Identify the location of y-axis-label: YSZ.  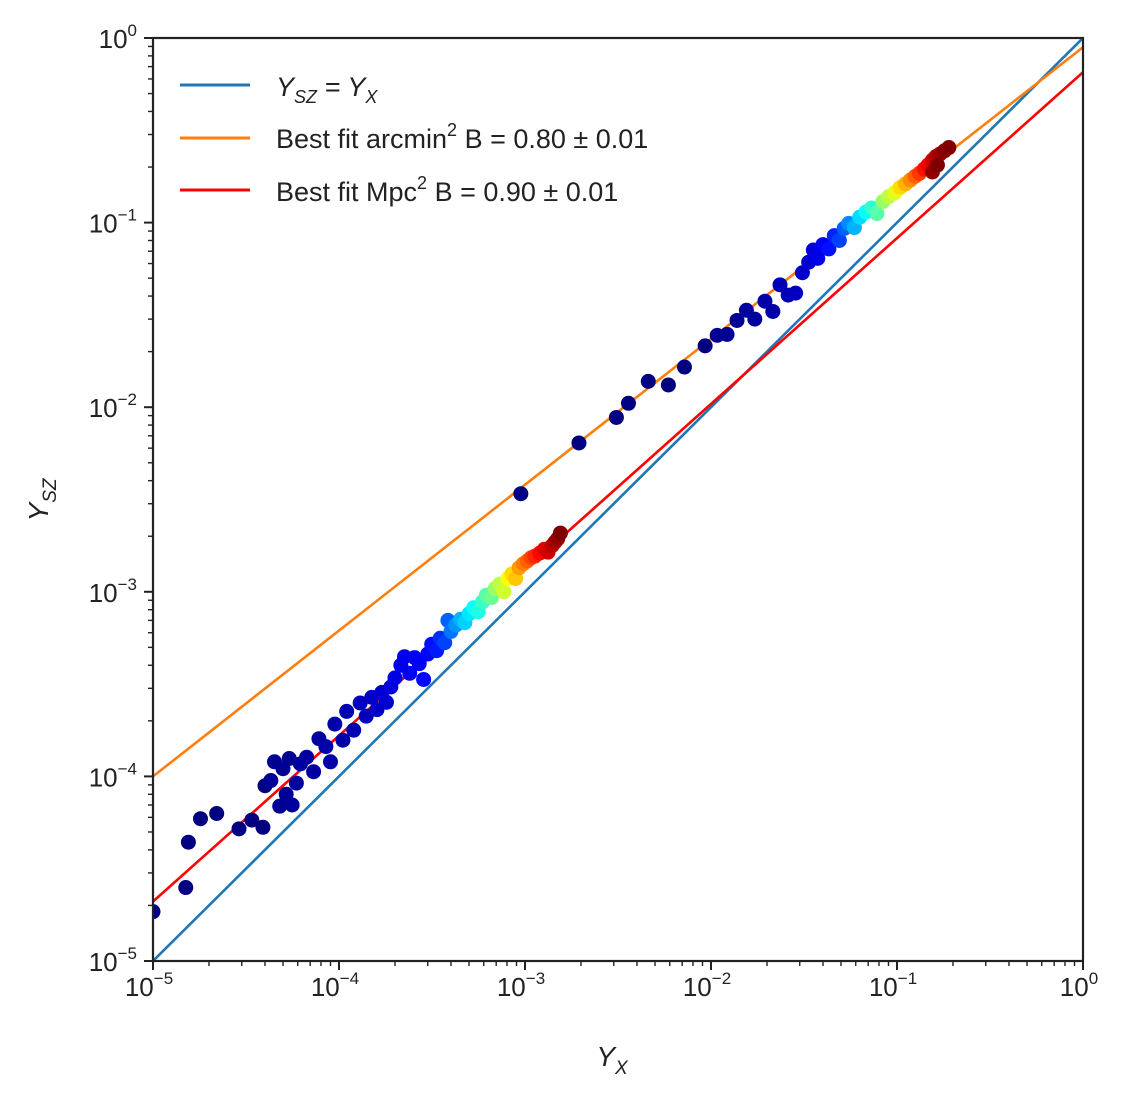
(42, 499).